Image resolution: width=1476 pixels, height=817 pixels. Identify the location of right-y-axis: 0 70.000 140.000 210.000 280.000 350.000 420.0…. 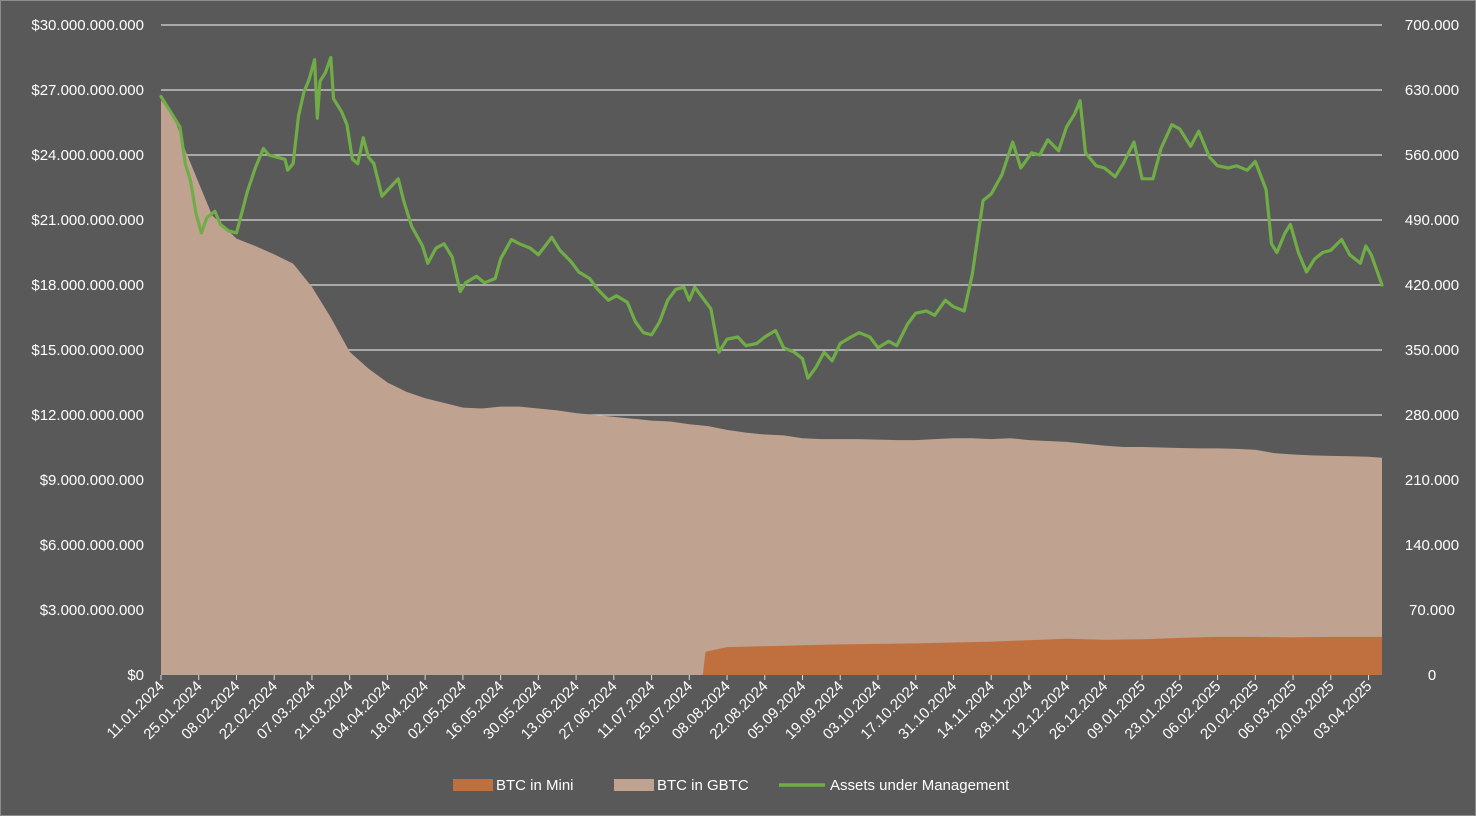
(1432, 350).